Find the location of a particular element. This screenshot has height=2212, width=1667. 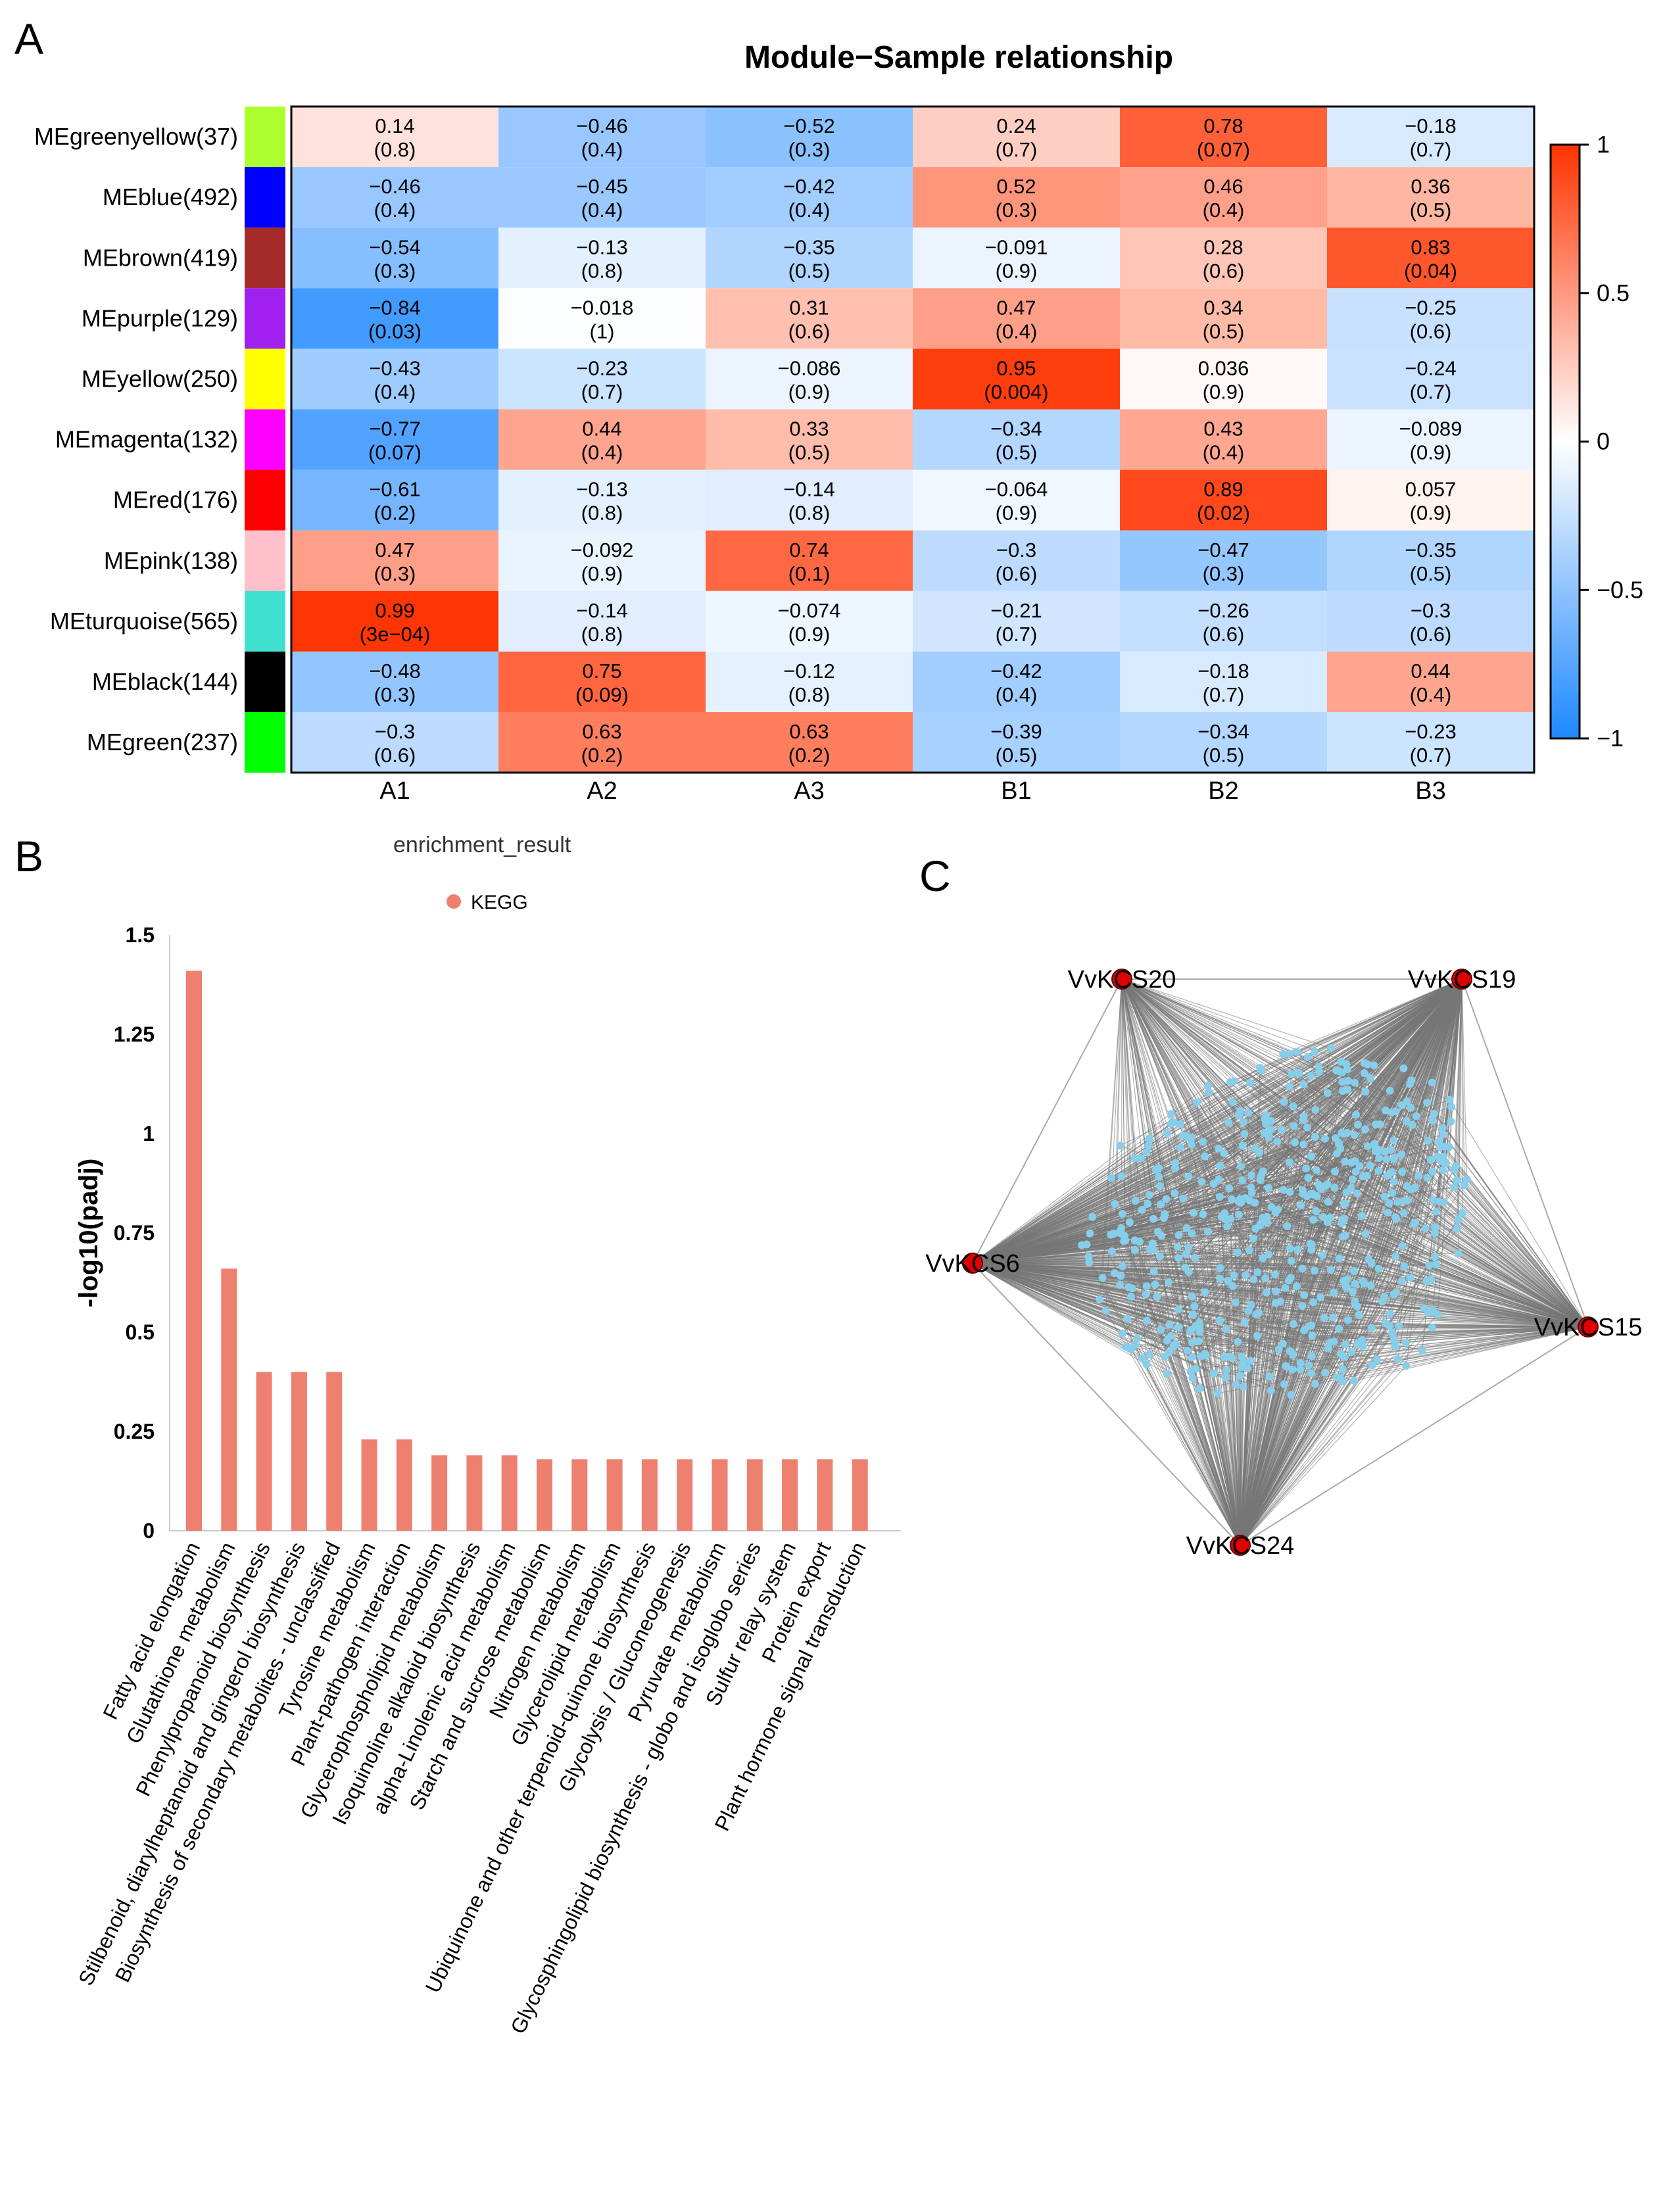

cell-pvalue-10-3: (0.5) is located at coordinates (1017, 755).